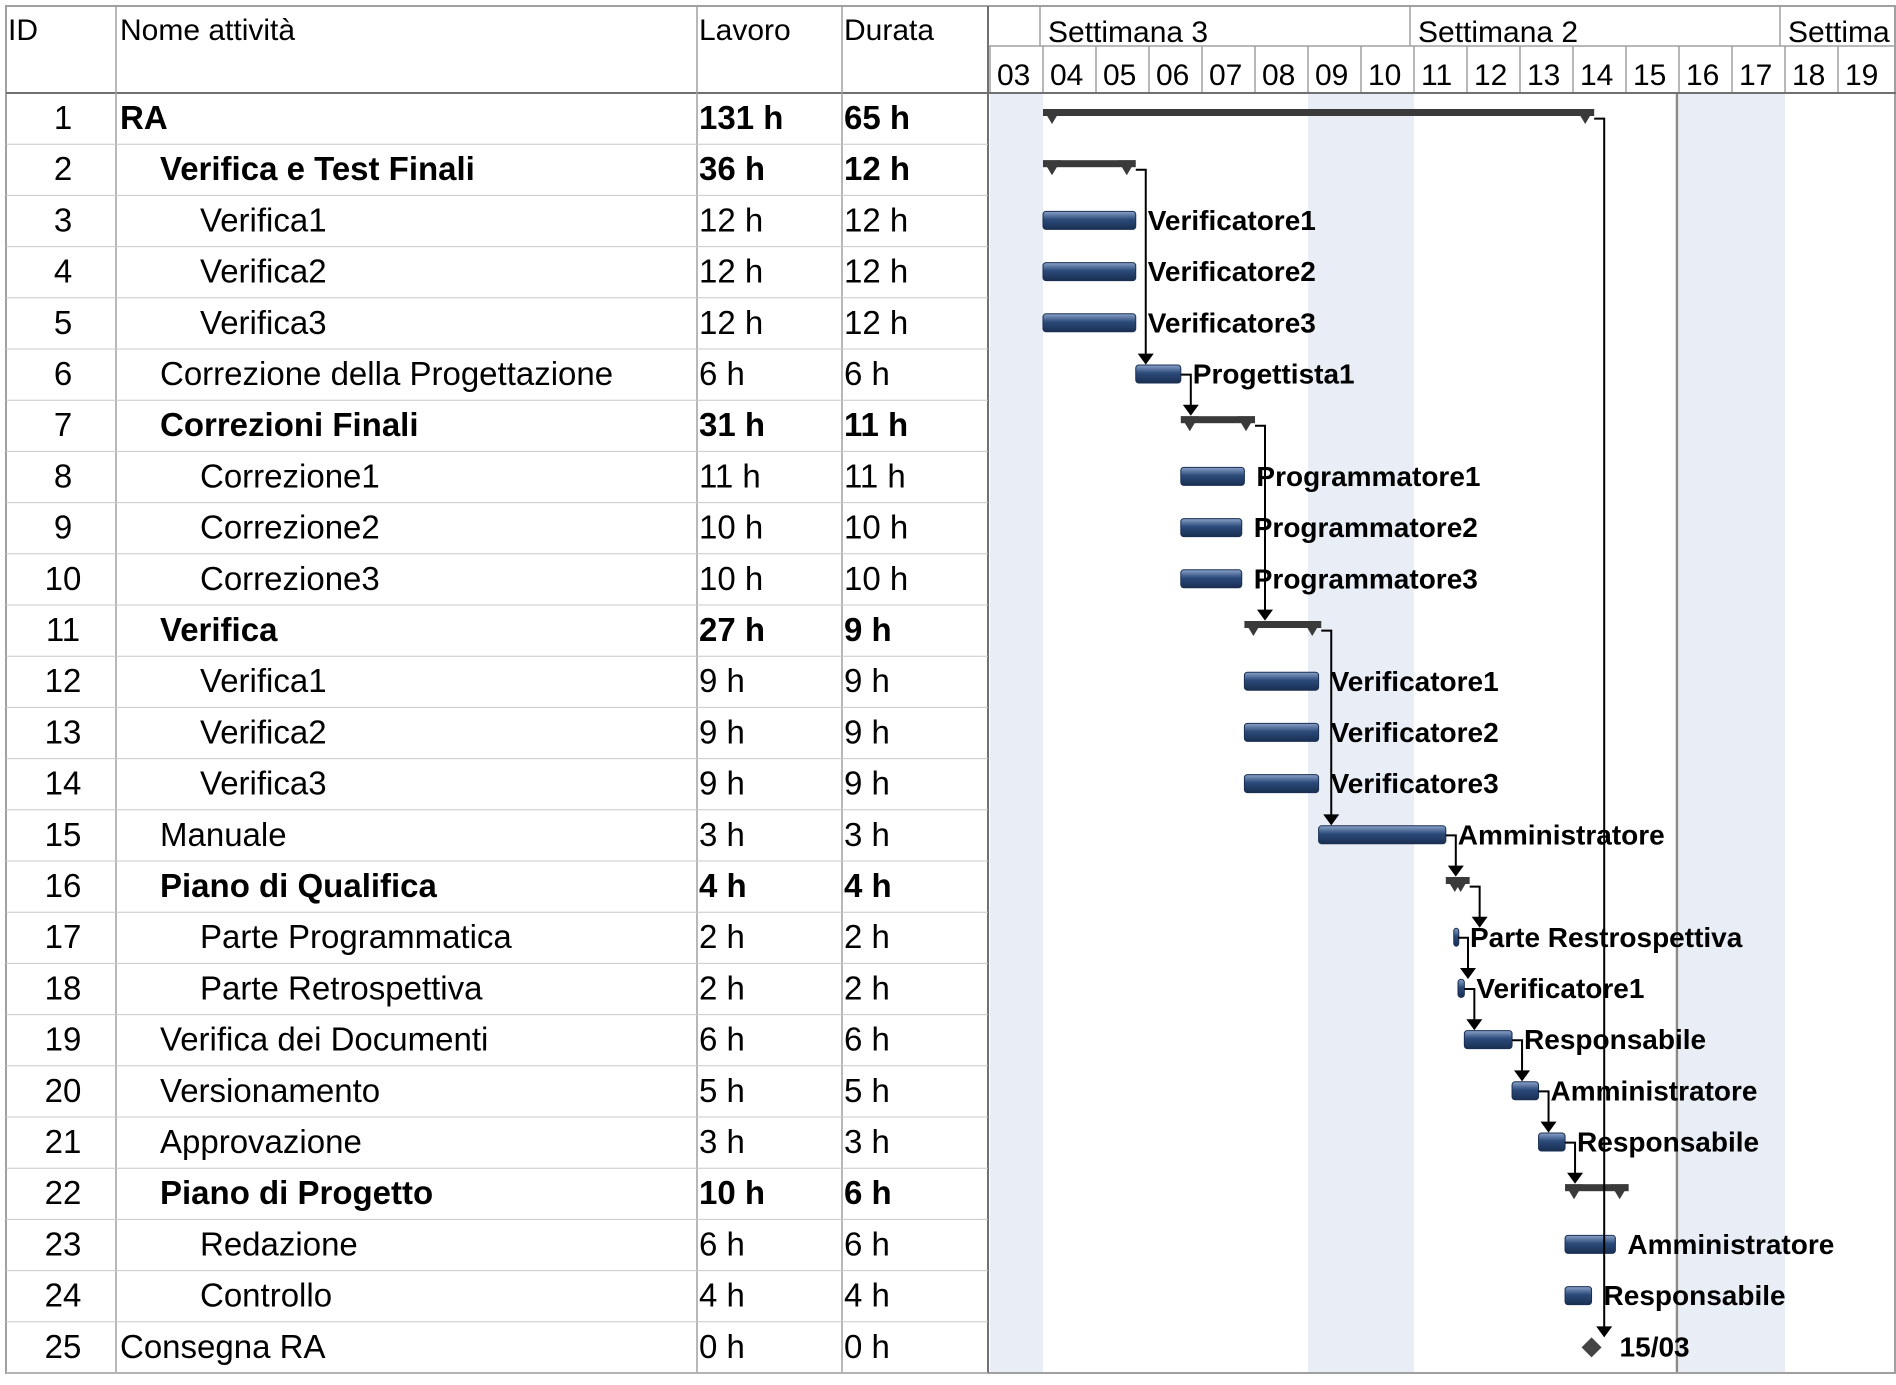 This screenshot has width=1896, height=1385. What do you see at coordinates (741, 117) in the screenshot?
I see `task-work: 131 h` at bounding box center [741, 117].